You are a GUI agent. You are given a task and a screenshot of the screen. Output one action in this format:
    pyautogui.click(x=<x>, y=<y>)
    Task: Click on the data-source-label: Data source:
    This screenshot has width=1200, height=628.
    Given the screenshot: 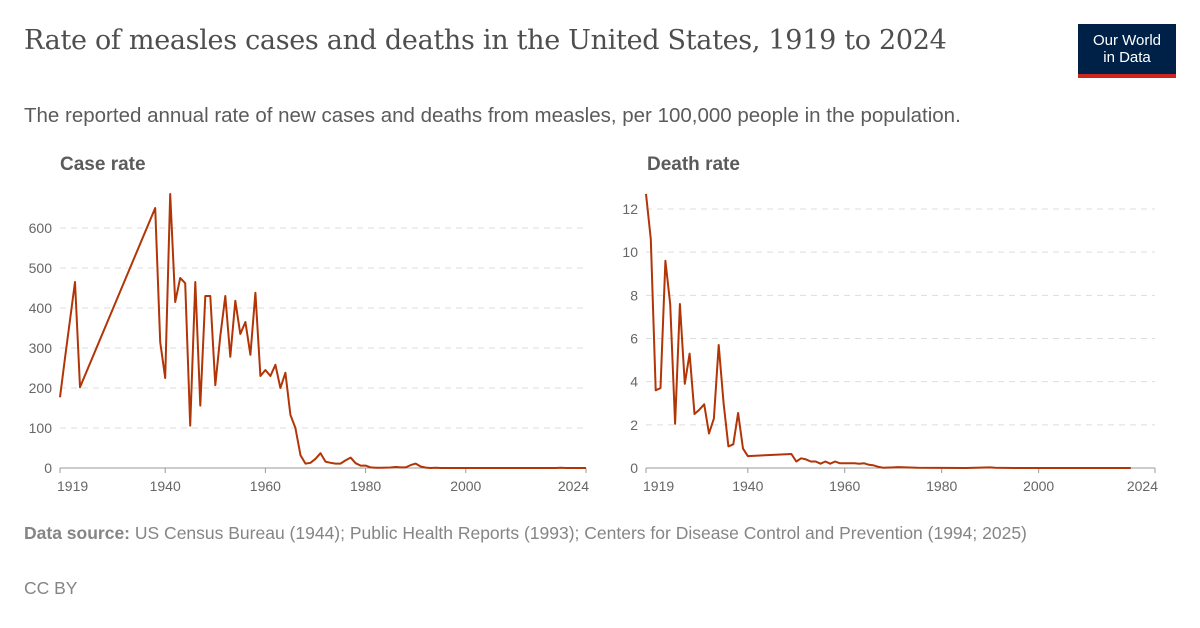 What is the action you would take?
    pyautogui.click(x=77, y=533)
    